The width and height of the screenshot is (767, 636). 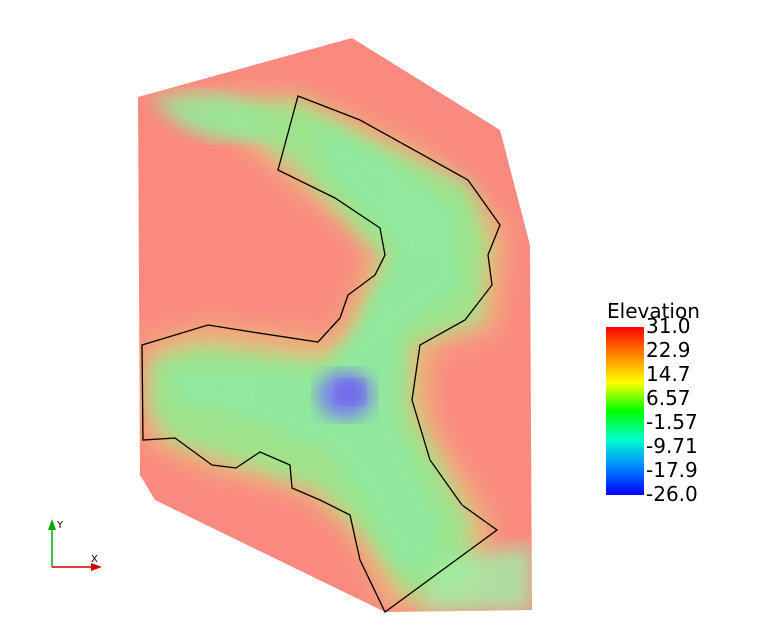 I want to click on axis-triad: Y X, so click(x=75, y=545).